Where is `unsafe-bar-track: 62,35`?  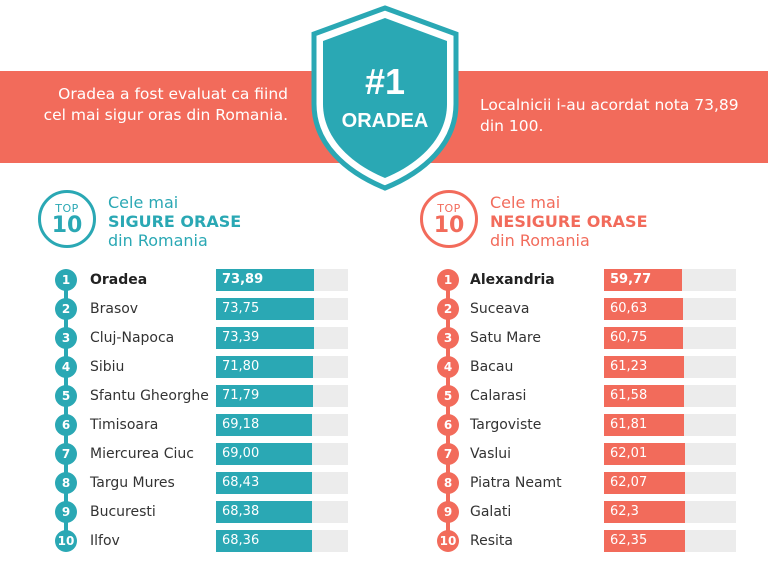 unsafe-bar-track: 62,35 is located at coordinates (670, 541).